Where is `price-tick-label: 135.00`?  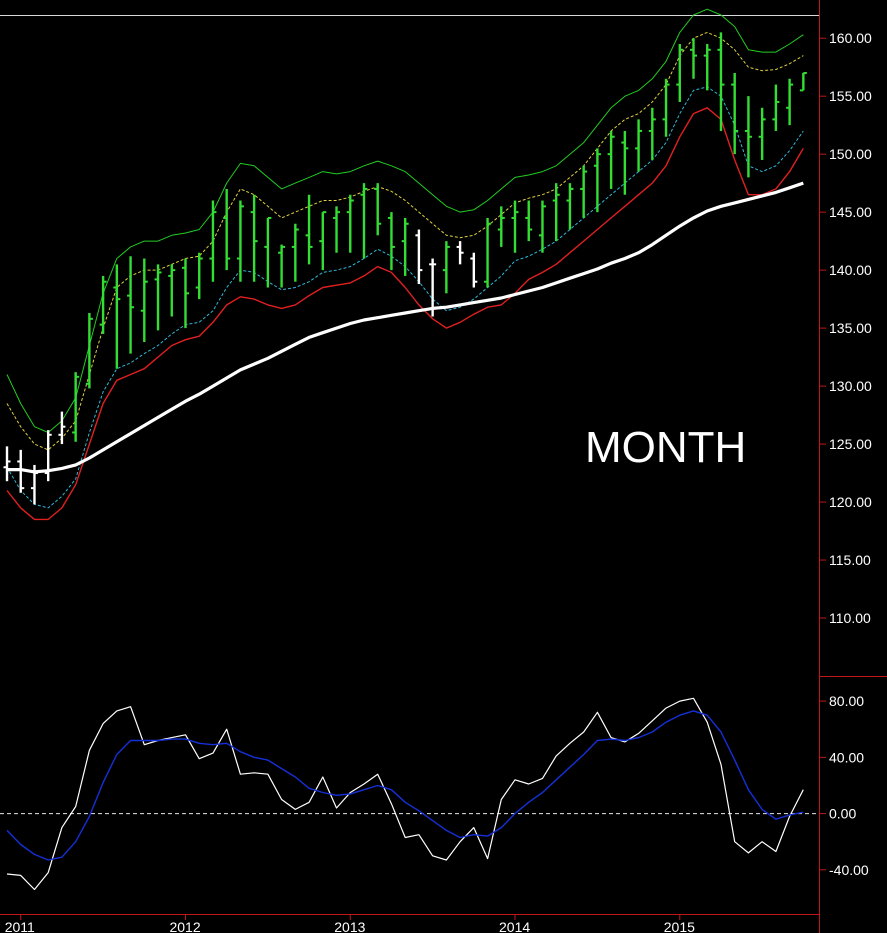
price-tick-label: 135.00 is located at coordinates (850, 328).